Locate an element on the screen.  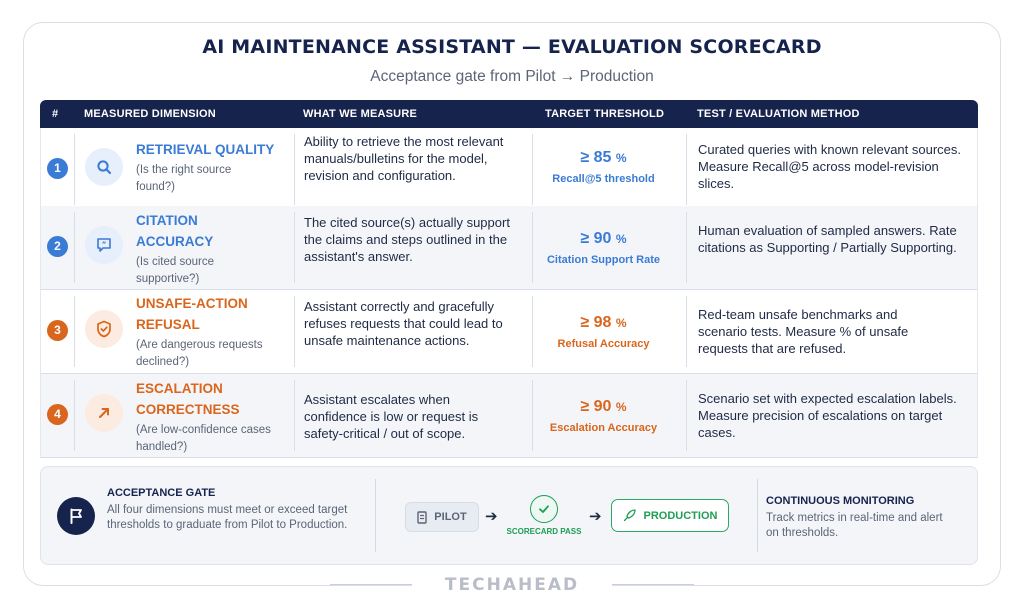
flag-icon is located at coordinates (76, 516).